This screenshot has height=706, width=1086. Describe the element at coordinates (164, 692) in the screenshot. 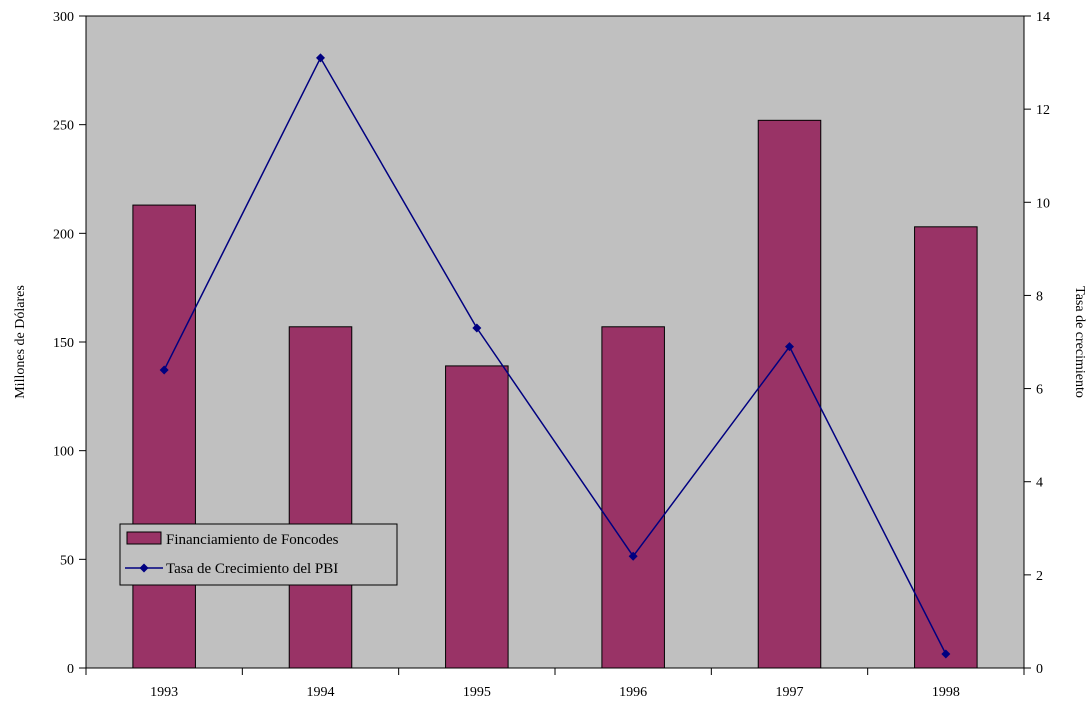

I see `x-tick-label: 1993` at that location.